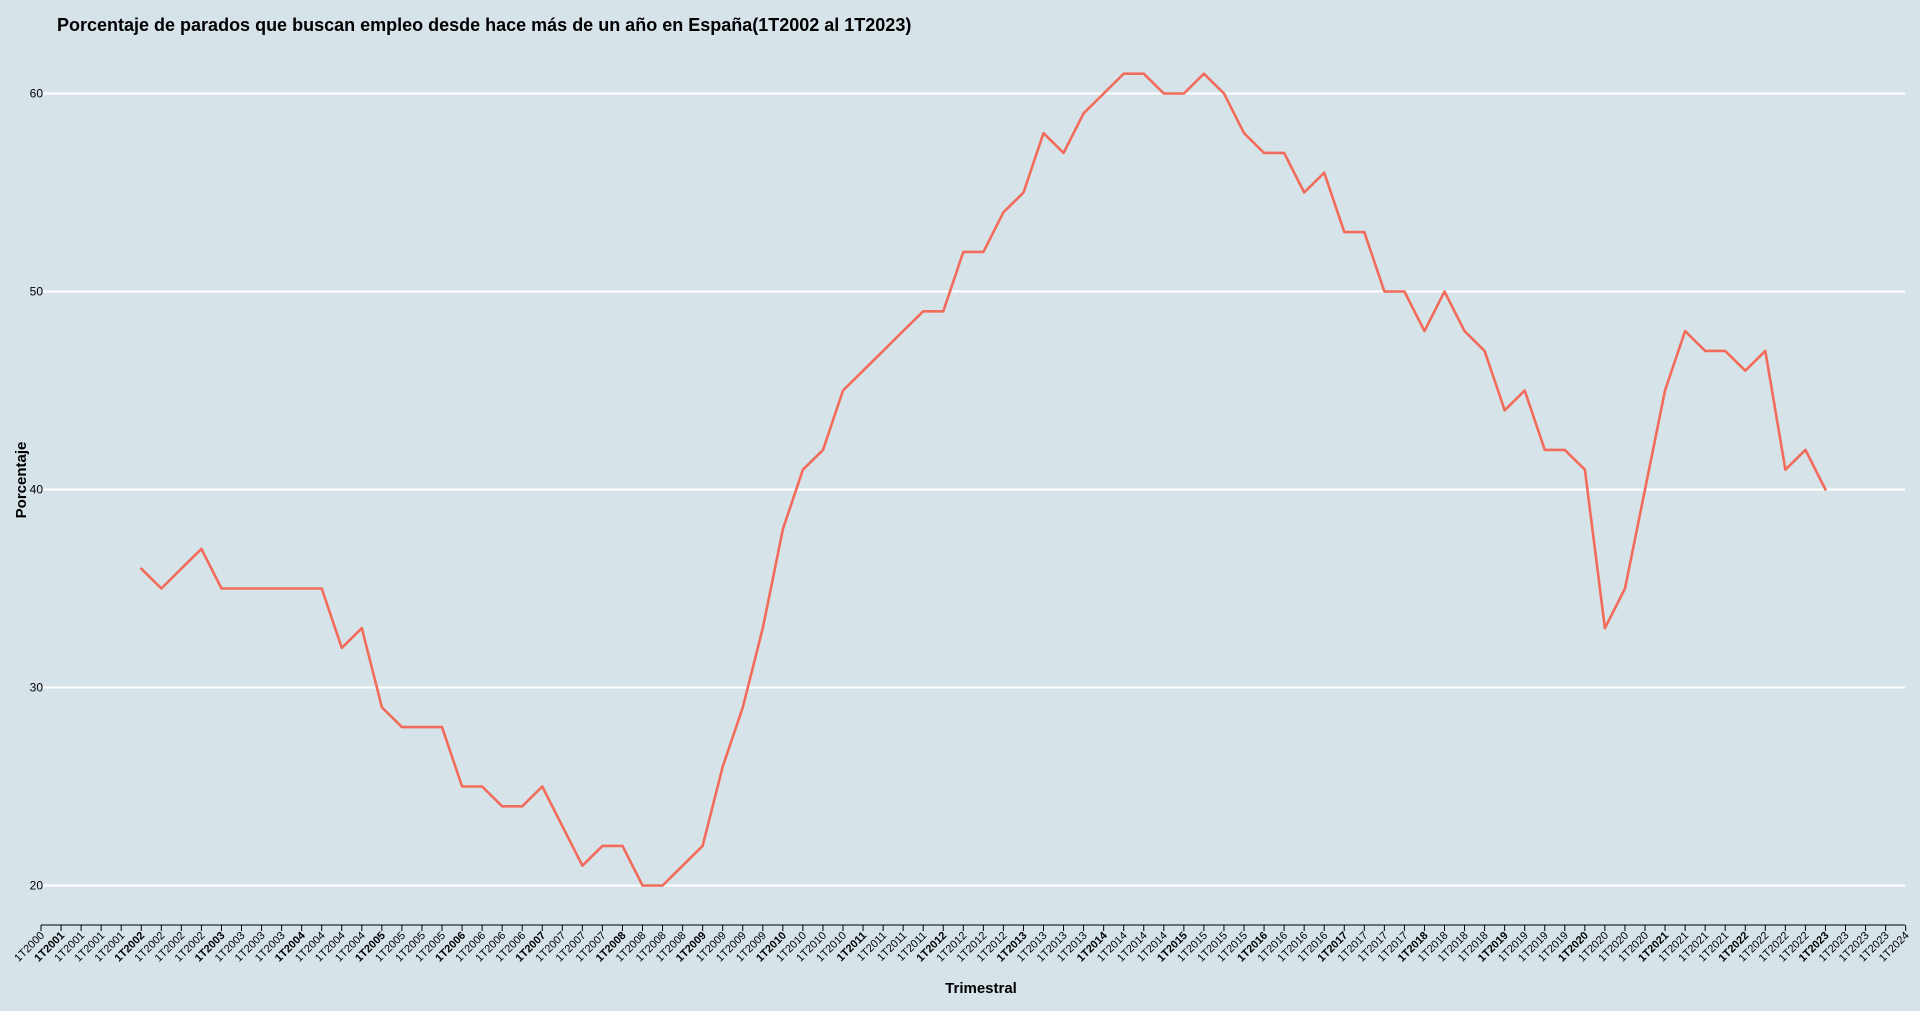 The image size is (1920, 1011). Describe the element at coordinates (21, 480) in the screenshot. I see `y-axis-title: Porcentaje` at that location.